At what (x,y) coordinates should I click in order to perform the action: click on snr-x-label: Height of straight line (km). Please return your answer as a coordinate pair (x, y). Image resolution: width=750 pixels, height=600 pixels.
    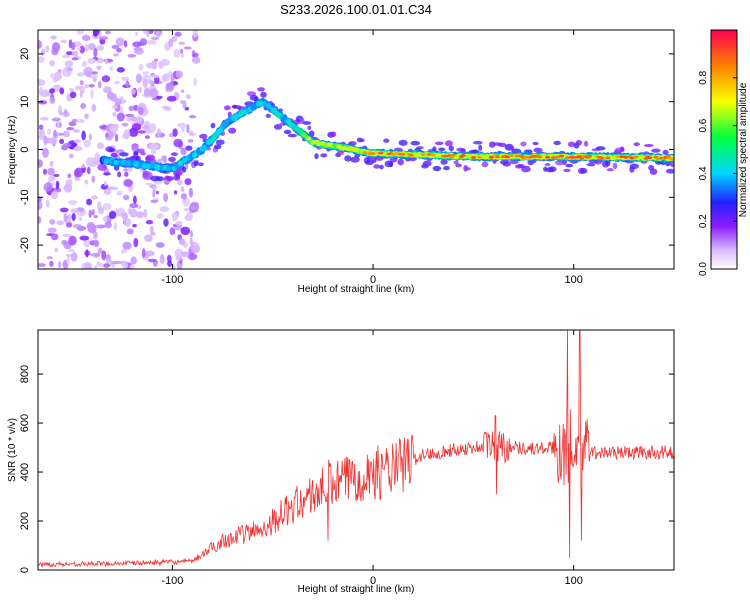
    Looking at the image, I should click on (356, 589).